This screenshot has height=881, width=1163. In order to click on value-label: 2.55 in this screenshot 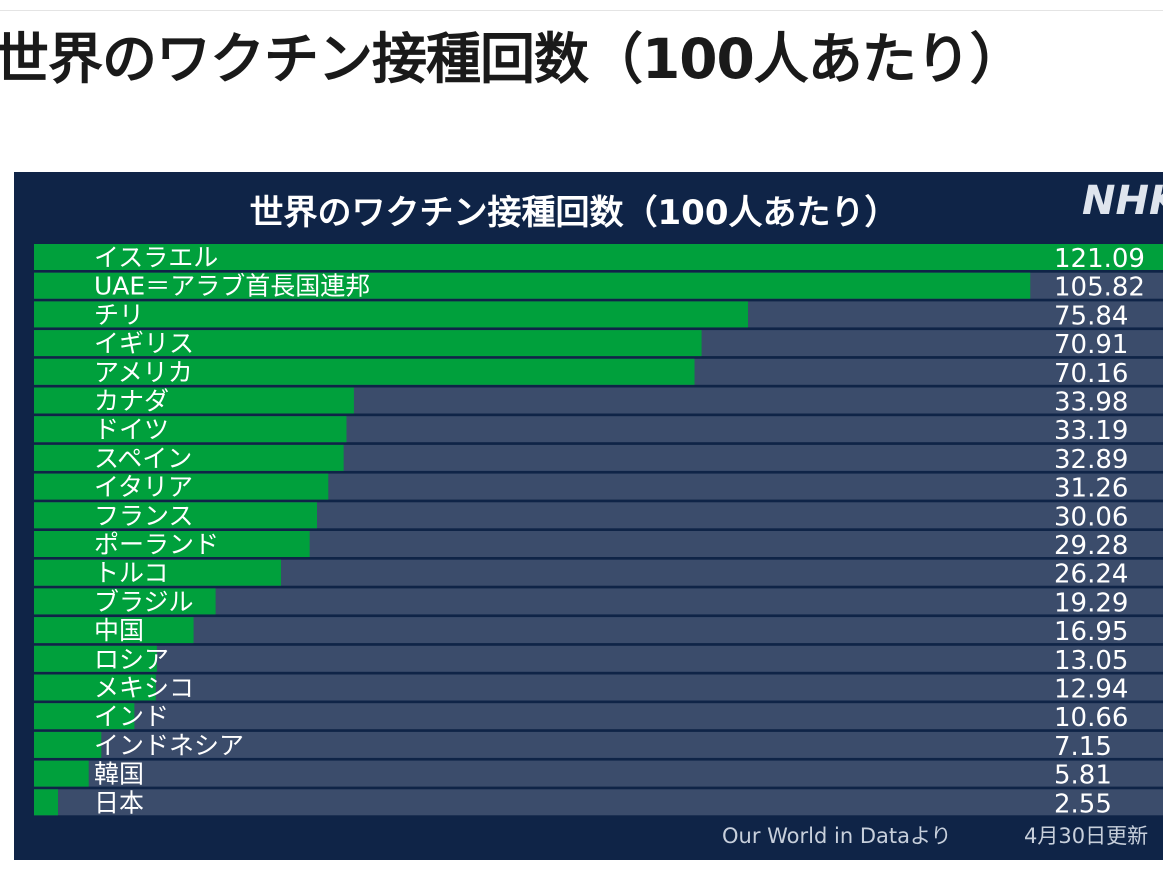, I will do `click(1083, 804)`.